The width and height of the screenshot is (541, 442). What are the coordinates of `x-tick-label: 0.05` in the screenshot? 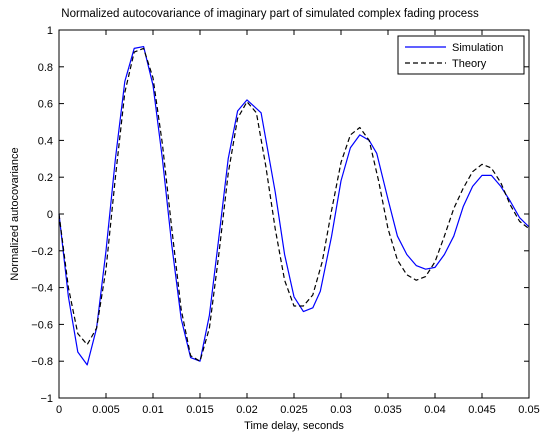 It's located at (528, 410).